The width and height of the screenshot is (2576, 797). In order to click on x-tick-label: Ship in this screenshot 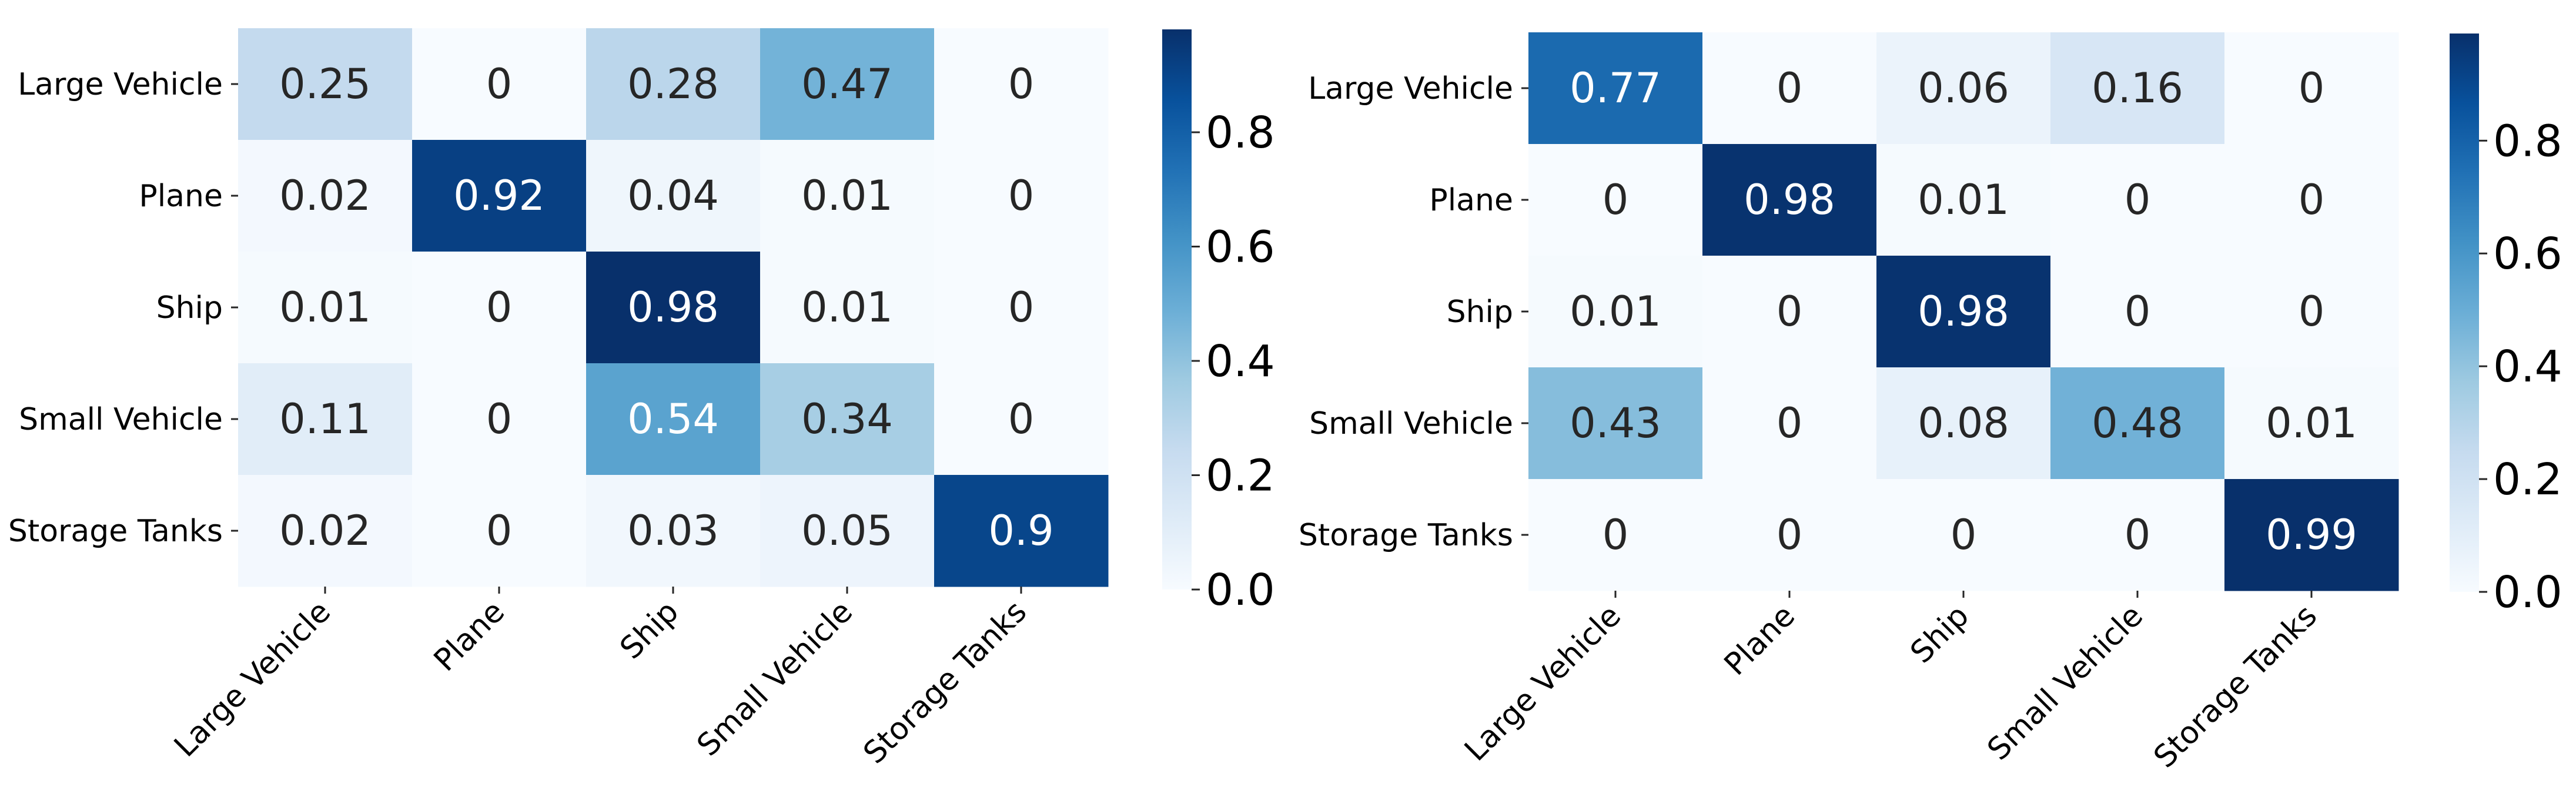, I will do `click(1940, 634)`.